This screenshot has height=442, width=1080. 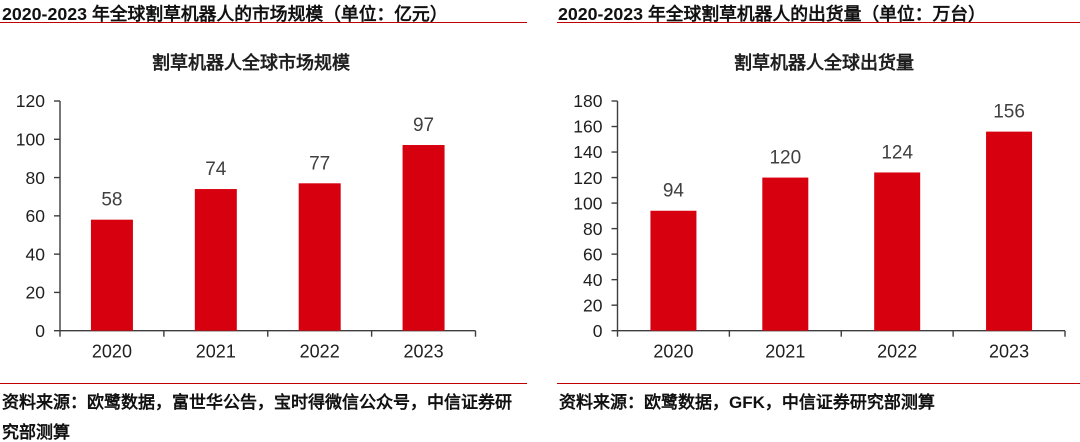 What do you see at coordinates (897, 152) in the screenshot?
I see `bar-value-label: 124` at bounding box center [897, 152].